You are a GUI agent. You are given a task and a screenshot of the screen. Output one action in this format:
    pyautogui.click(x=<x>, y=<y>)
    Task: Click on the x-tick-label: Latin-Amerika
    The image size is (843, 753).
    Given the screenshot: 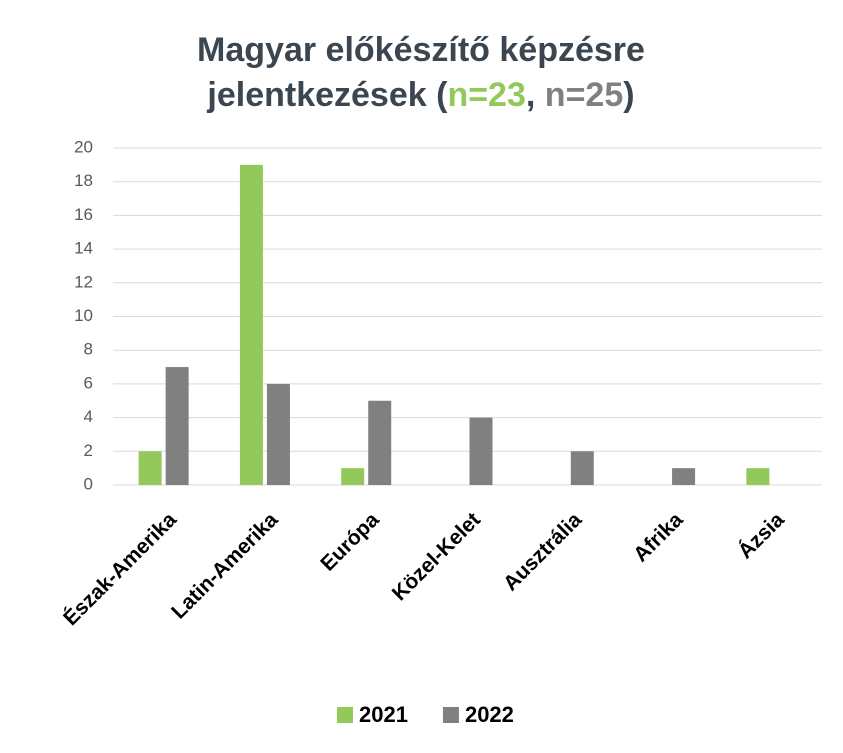 What is the action you would take?
    pyautogui.click(x=225, y=566)
    